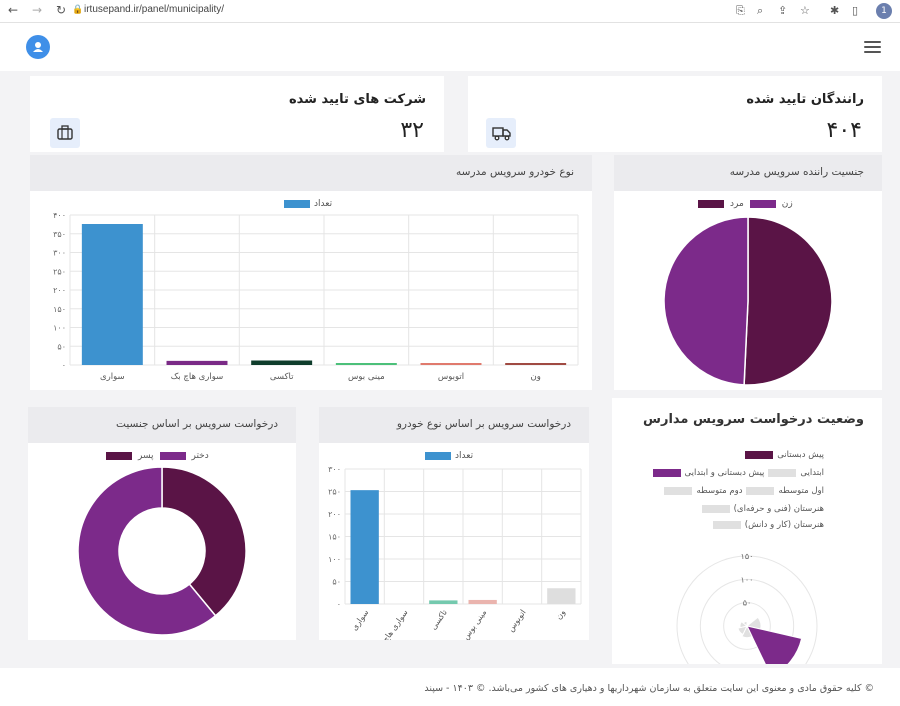 The image size is (900, 706). I want to click on extensions-icon: ✱, so click(835, 10).